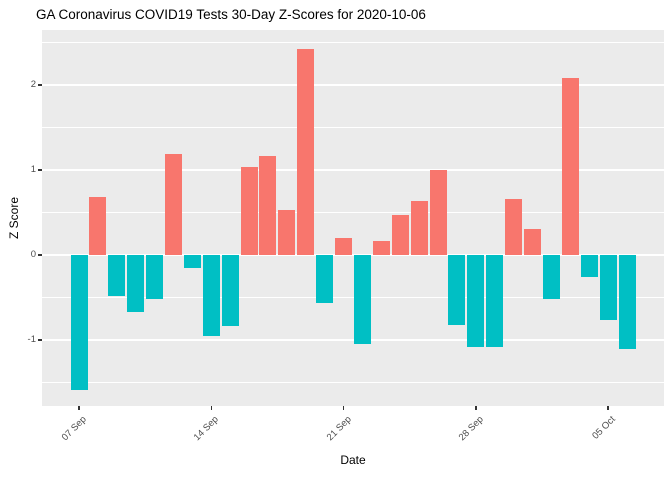  What do you see at coordinates (33, 254) in the screenshot?
I see `y-tick-label: 0` at bounding box center [33, 254].